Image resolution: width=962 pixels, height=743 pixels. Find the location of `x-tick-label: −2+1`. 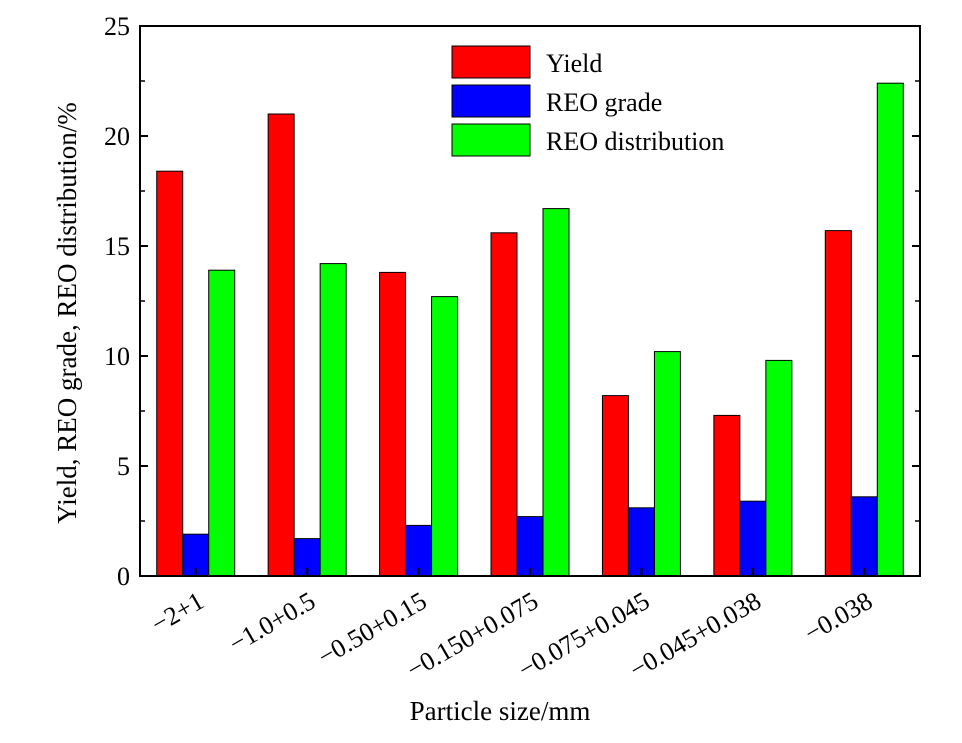

x-tick-label: −2+1 is located at coordinates (177, 612).